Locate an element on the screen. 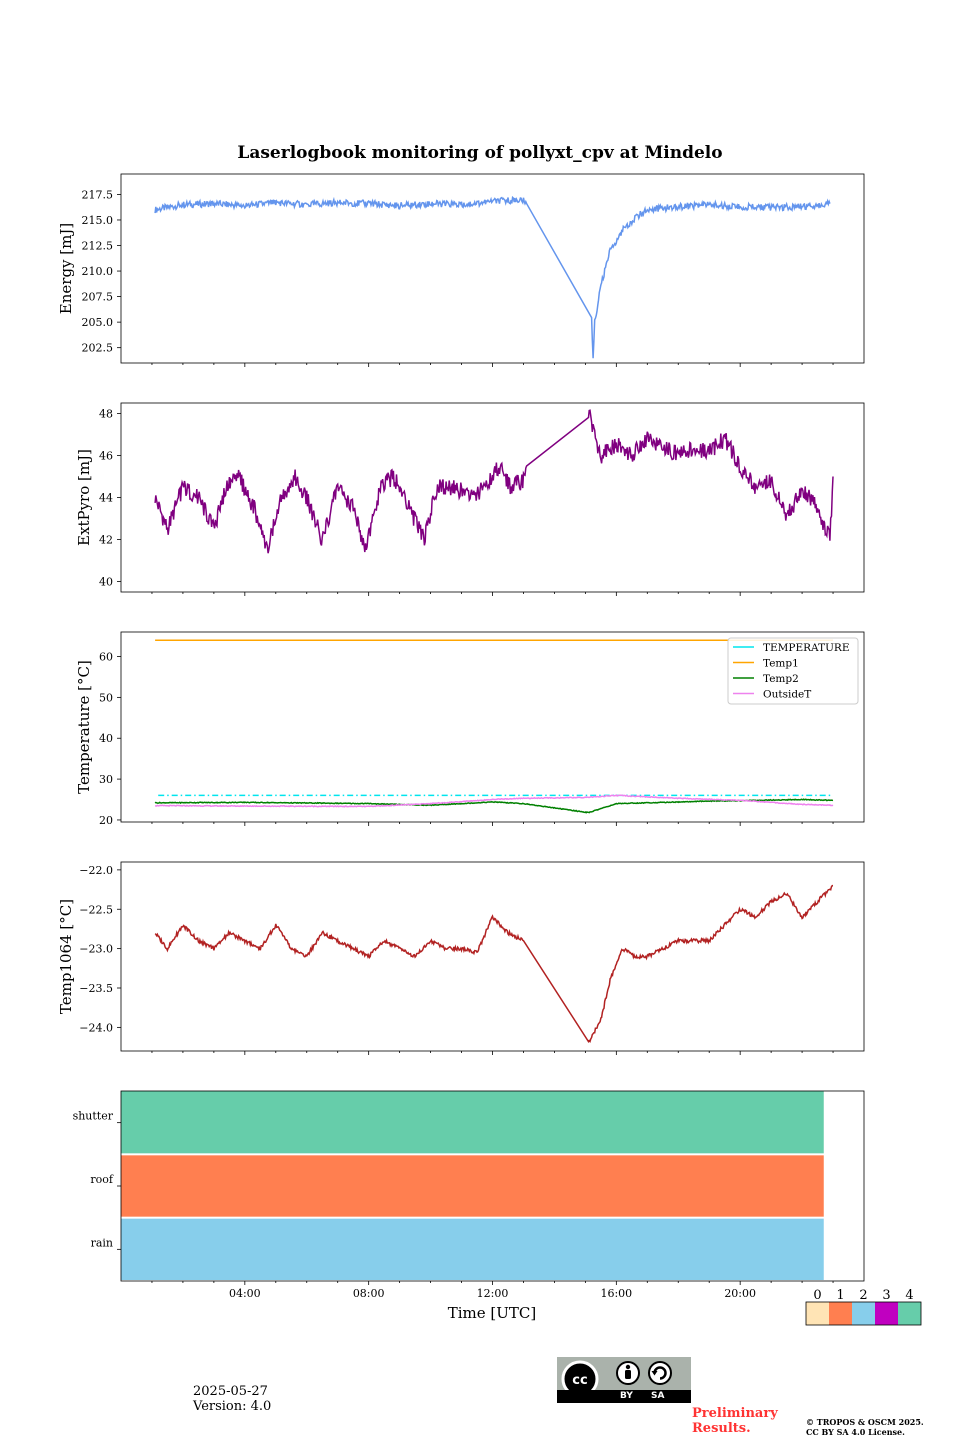  status-row-roof is located at coordinates (472, 1186).